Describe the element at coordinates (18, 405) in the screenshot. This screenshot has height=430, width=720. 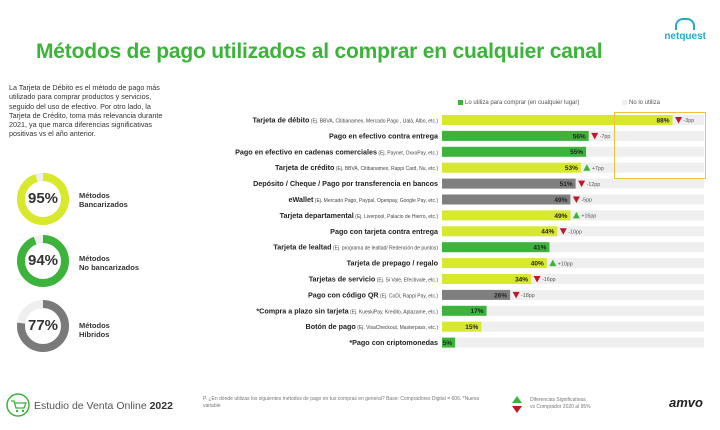
I see `shopping-cart-icon` at that location.